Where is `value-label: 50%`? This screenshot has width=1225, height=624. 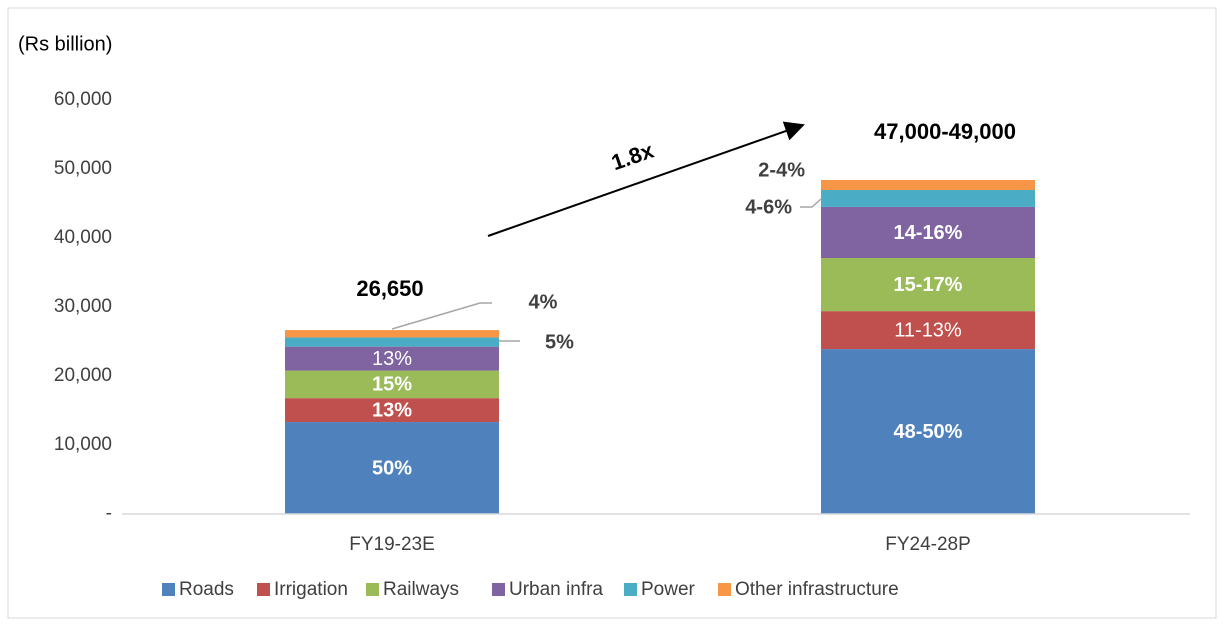 value-label: 50% is located at coordinates (392, 468).